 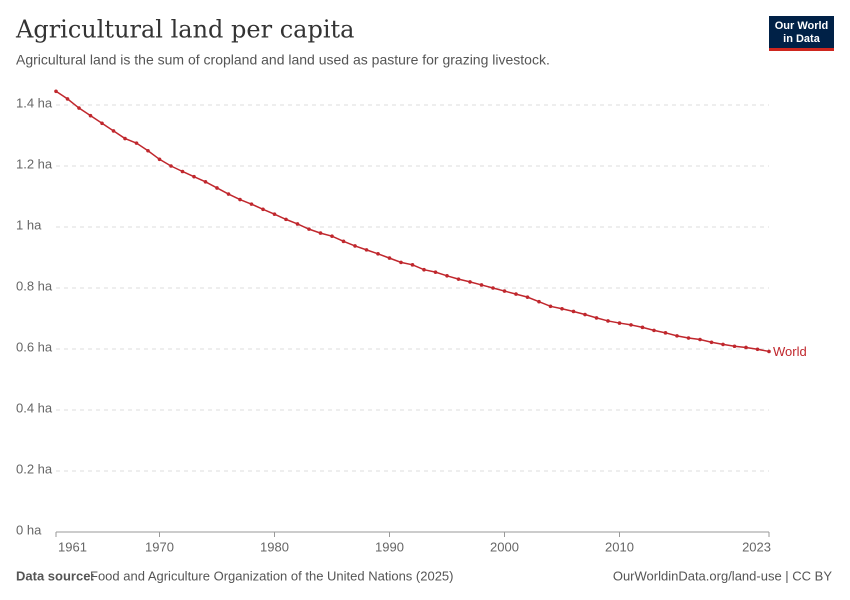 What do you see at coordinates (802, 26) in the screenshot?
I see `logo-text: Our World` at bounding box center [802, 26].